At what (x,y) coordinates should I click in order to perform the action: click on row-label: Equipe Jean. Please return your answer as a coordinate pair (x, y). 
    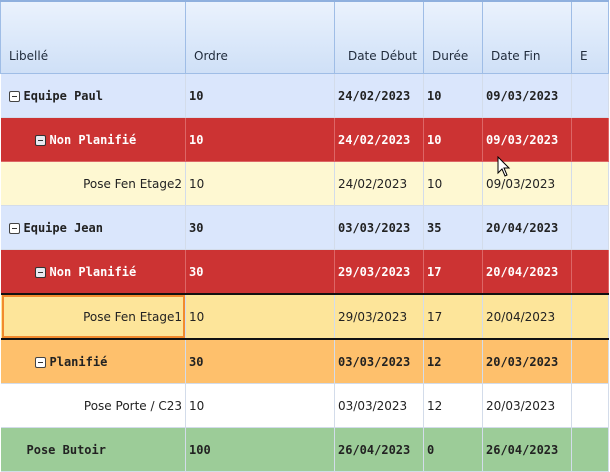
    Looking at the image, I should click on (63, 227).